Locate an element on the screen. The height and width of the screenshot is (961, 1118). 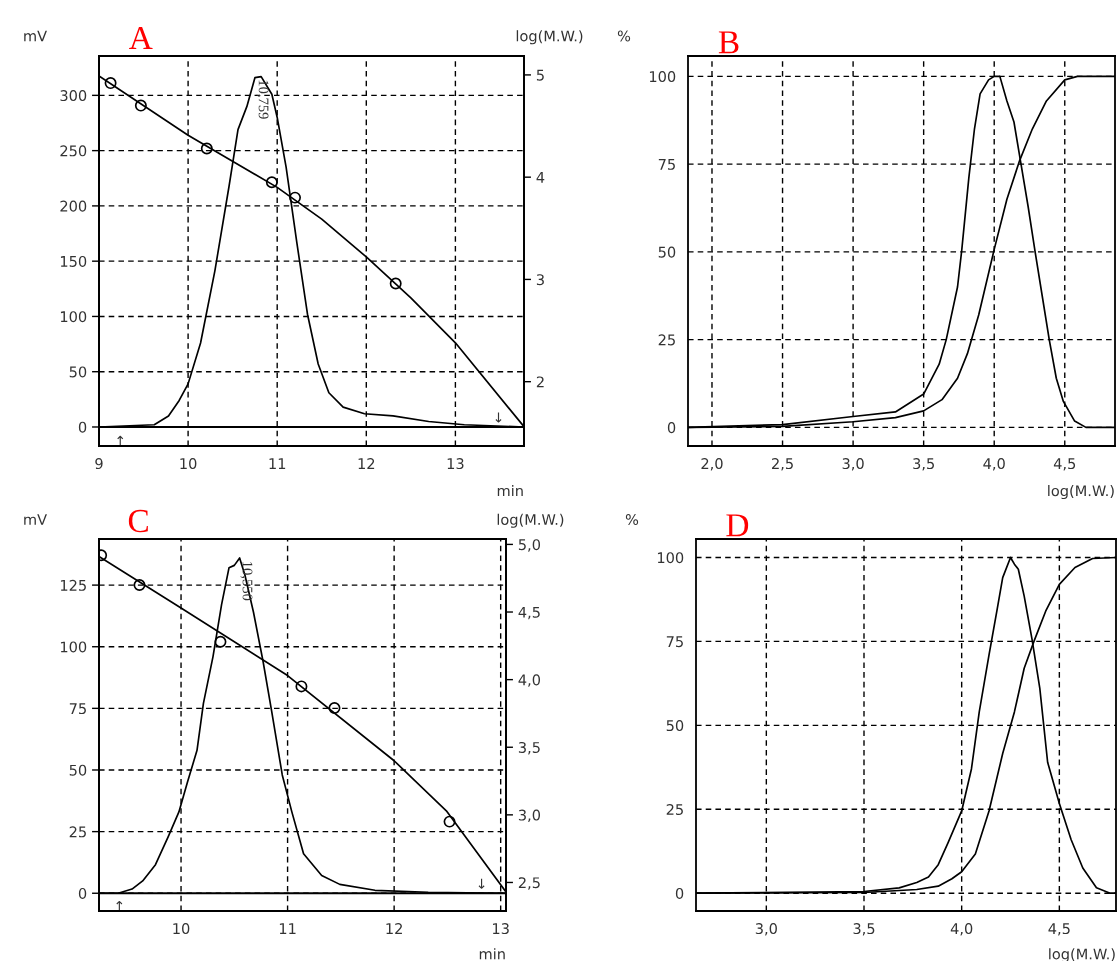
y-tick-label: 250 is located at coordinates (73, 151).